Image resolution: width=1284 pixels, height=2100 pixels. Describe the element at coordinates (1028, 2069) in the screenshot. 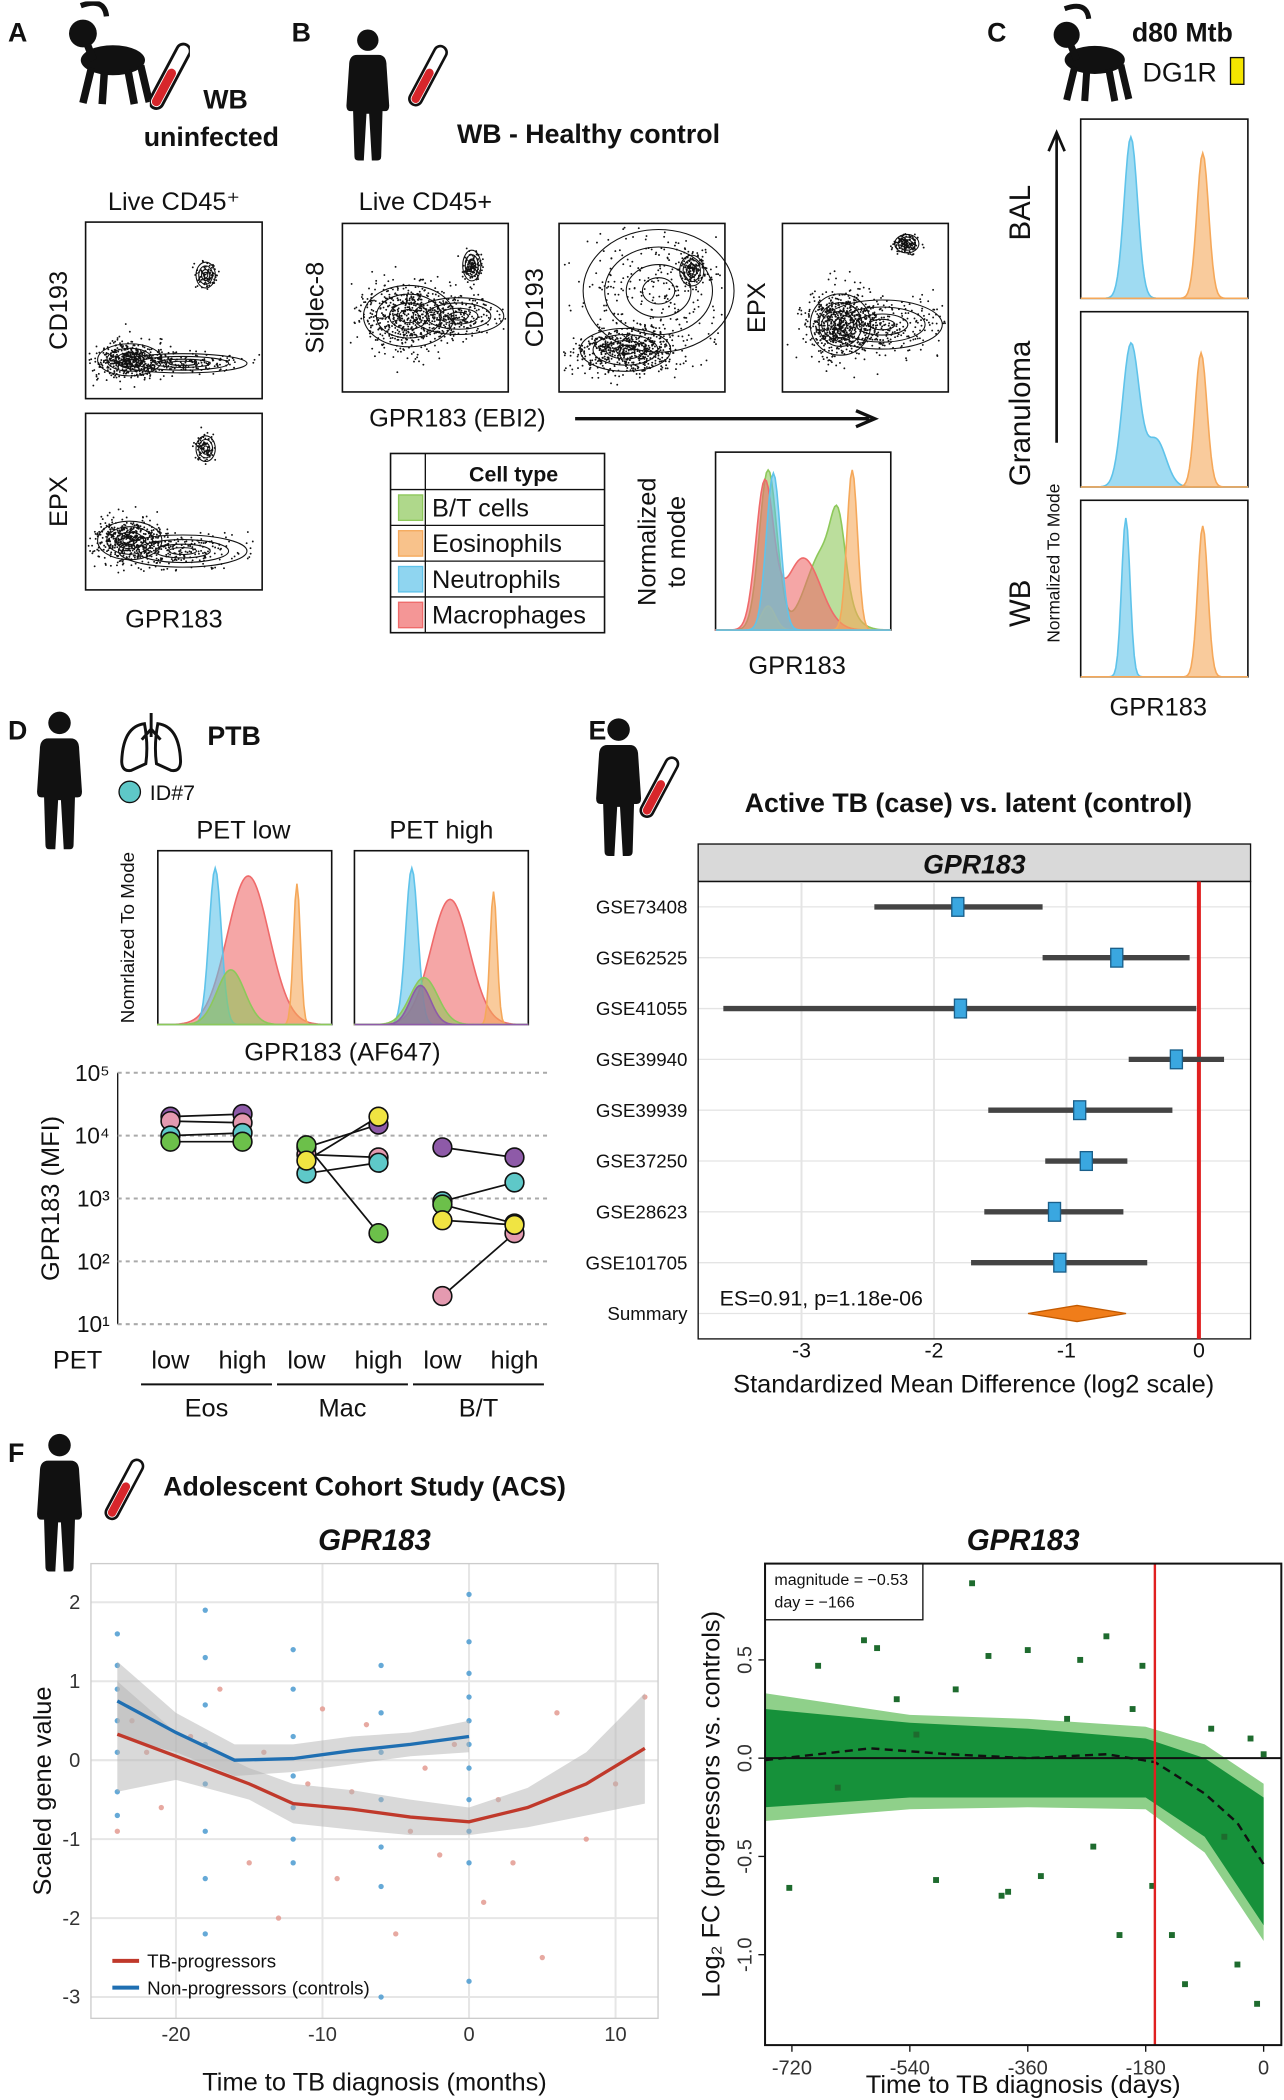

I see `x-tick-label: -360` at that location.